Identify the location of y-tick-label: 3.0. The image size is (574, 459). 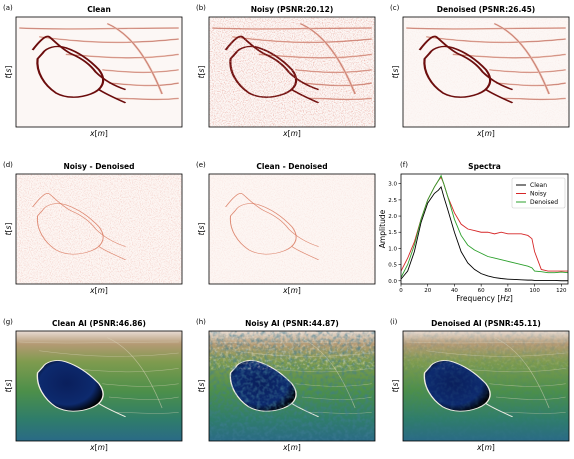
(392, 185).